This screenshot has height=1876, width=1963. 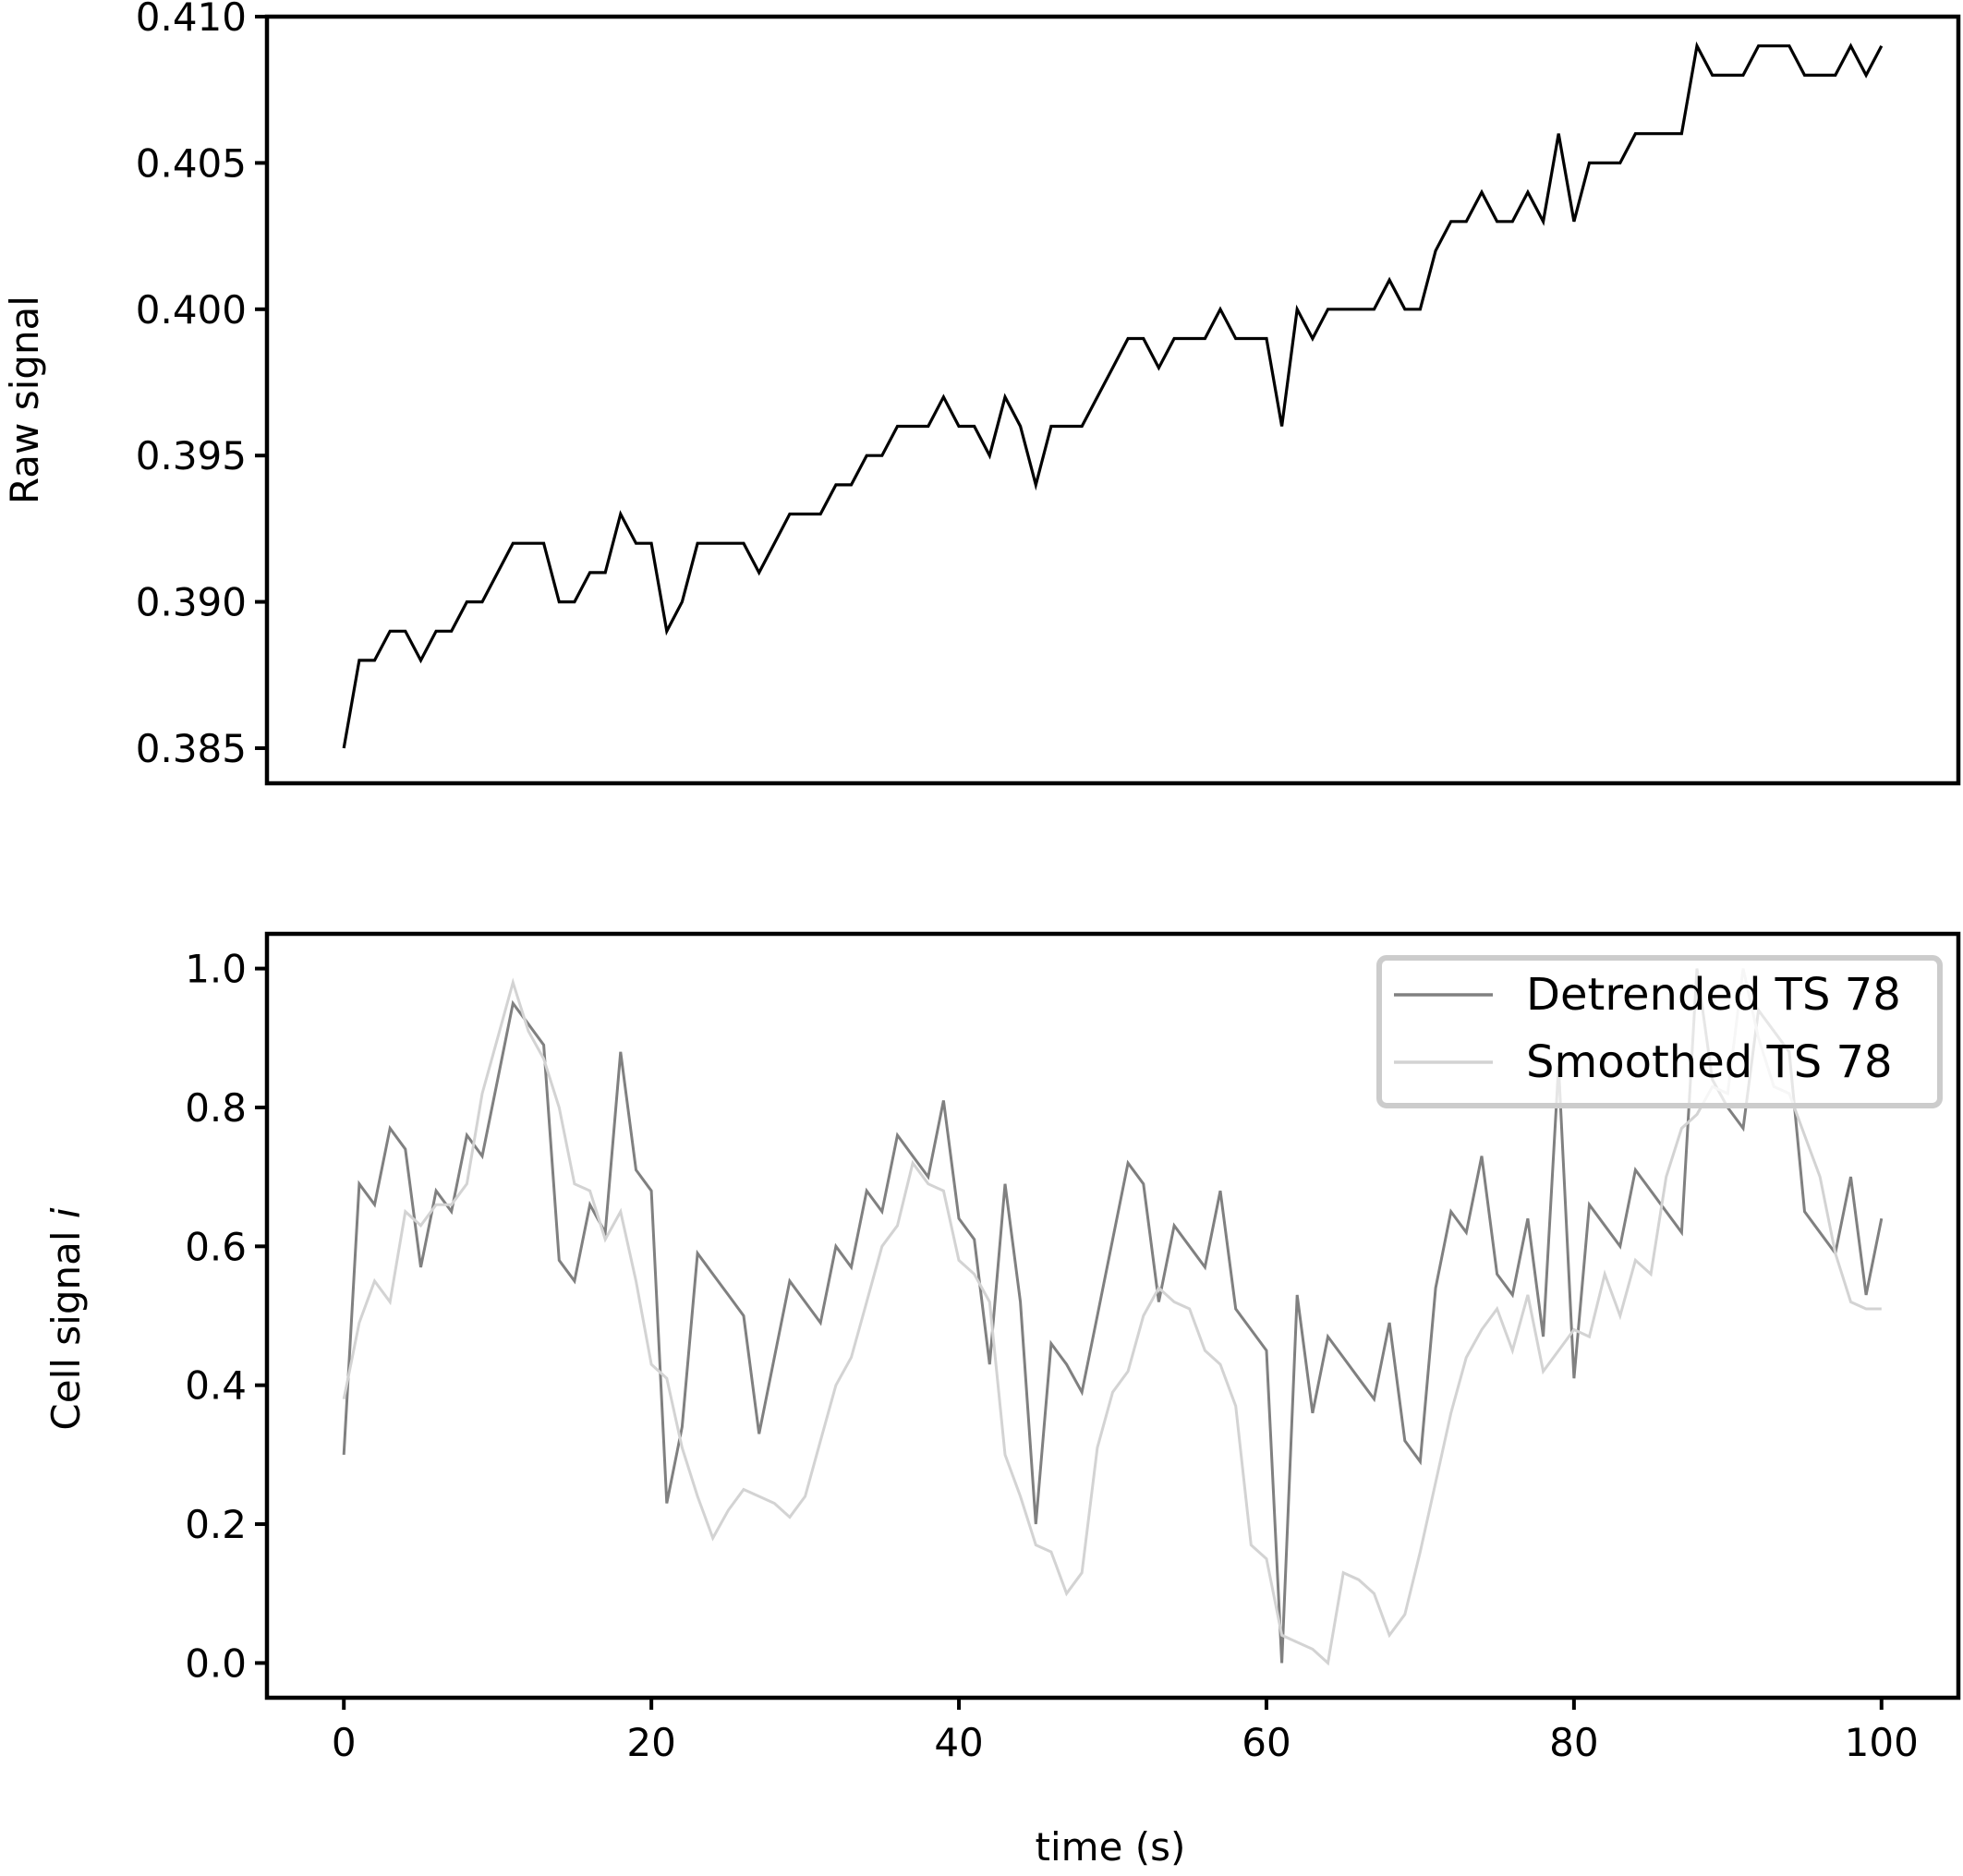 I want to click on raw-signal-y-tick-label: 0.390, so click(x=191, y=602).